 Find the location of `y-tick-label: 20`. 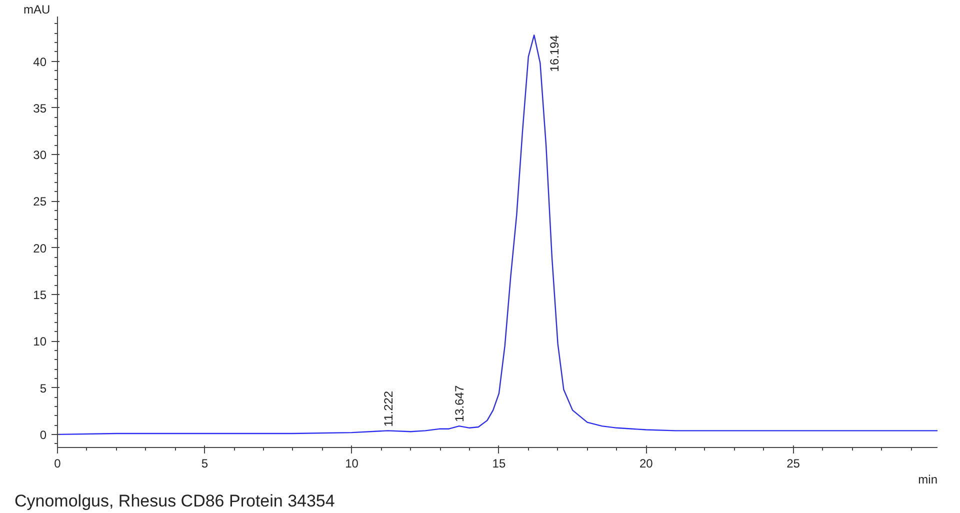

y-tick-label: 20 is located at coordinates (40, 248).